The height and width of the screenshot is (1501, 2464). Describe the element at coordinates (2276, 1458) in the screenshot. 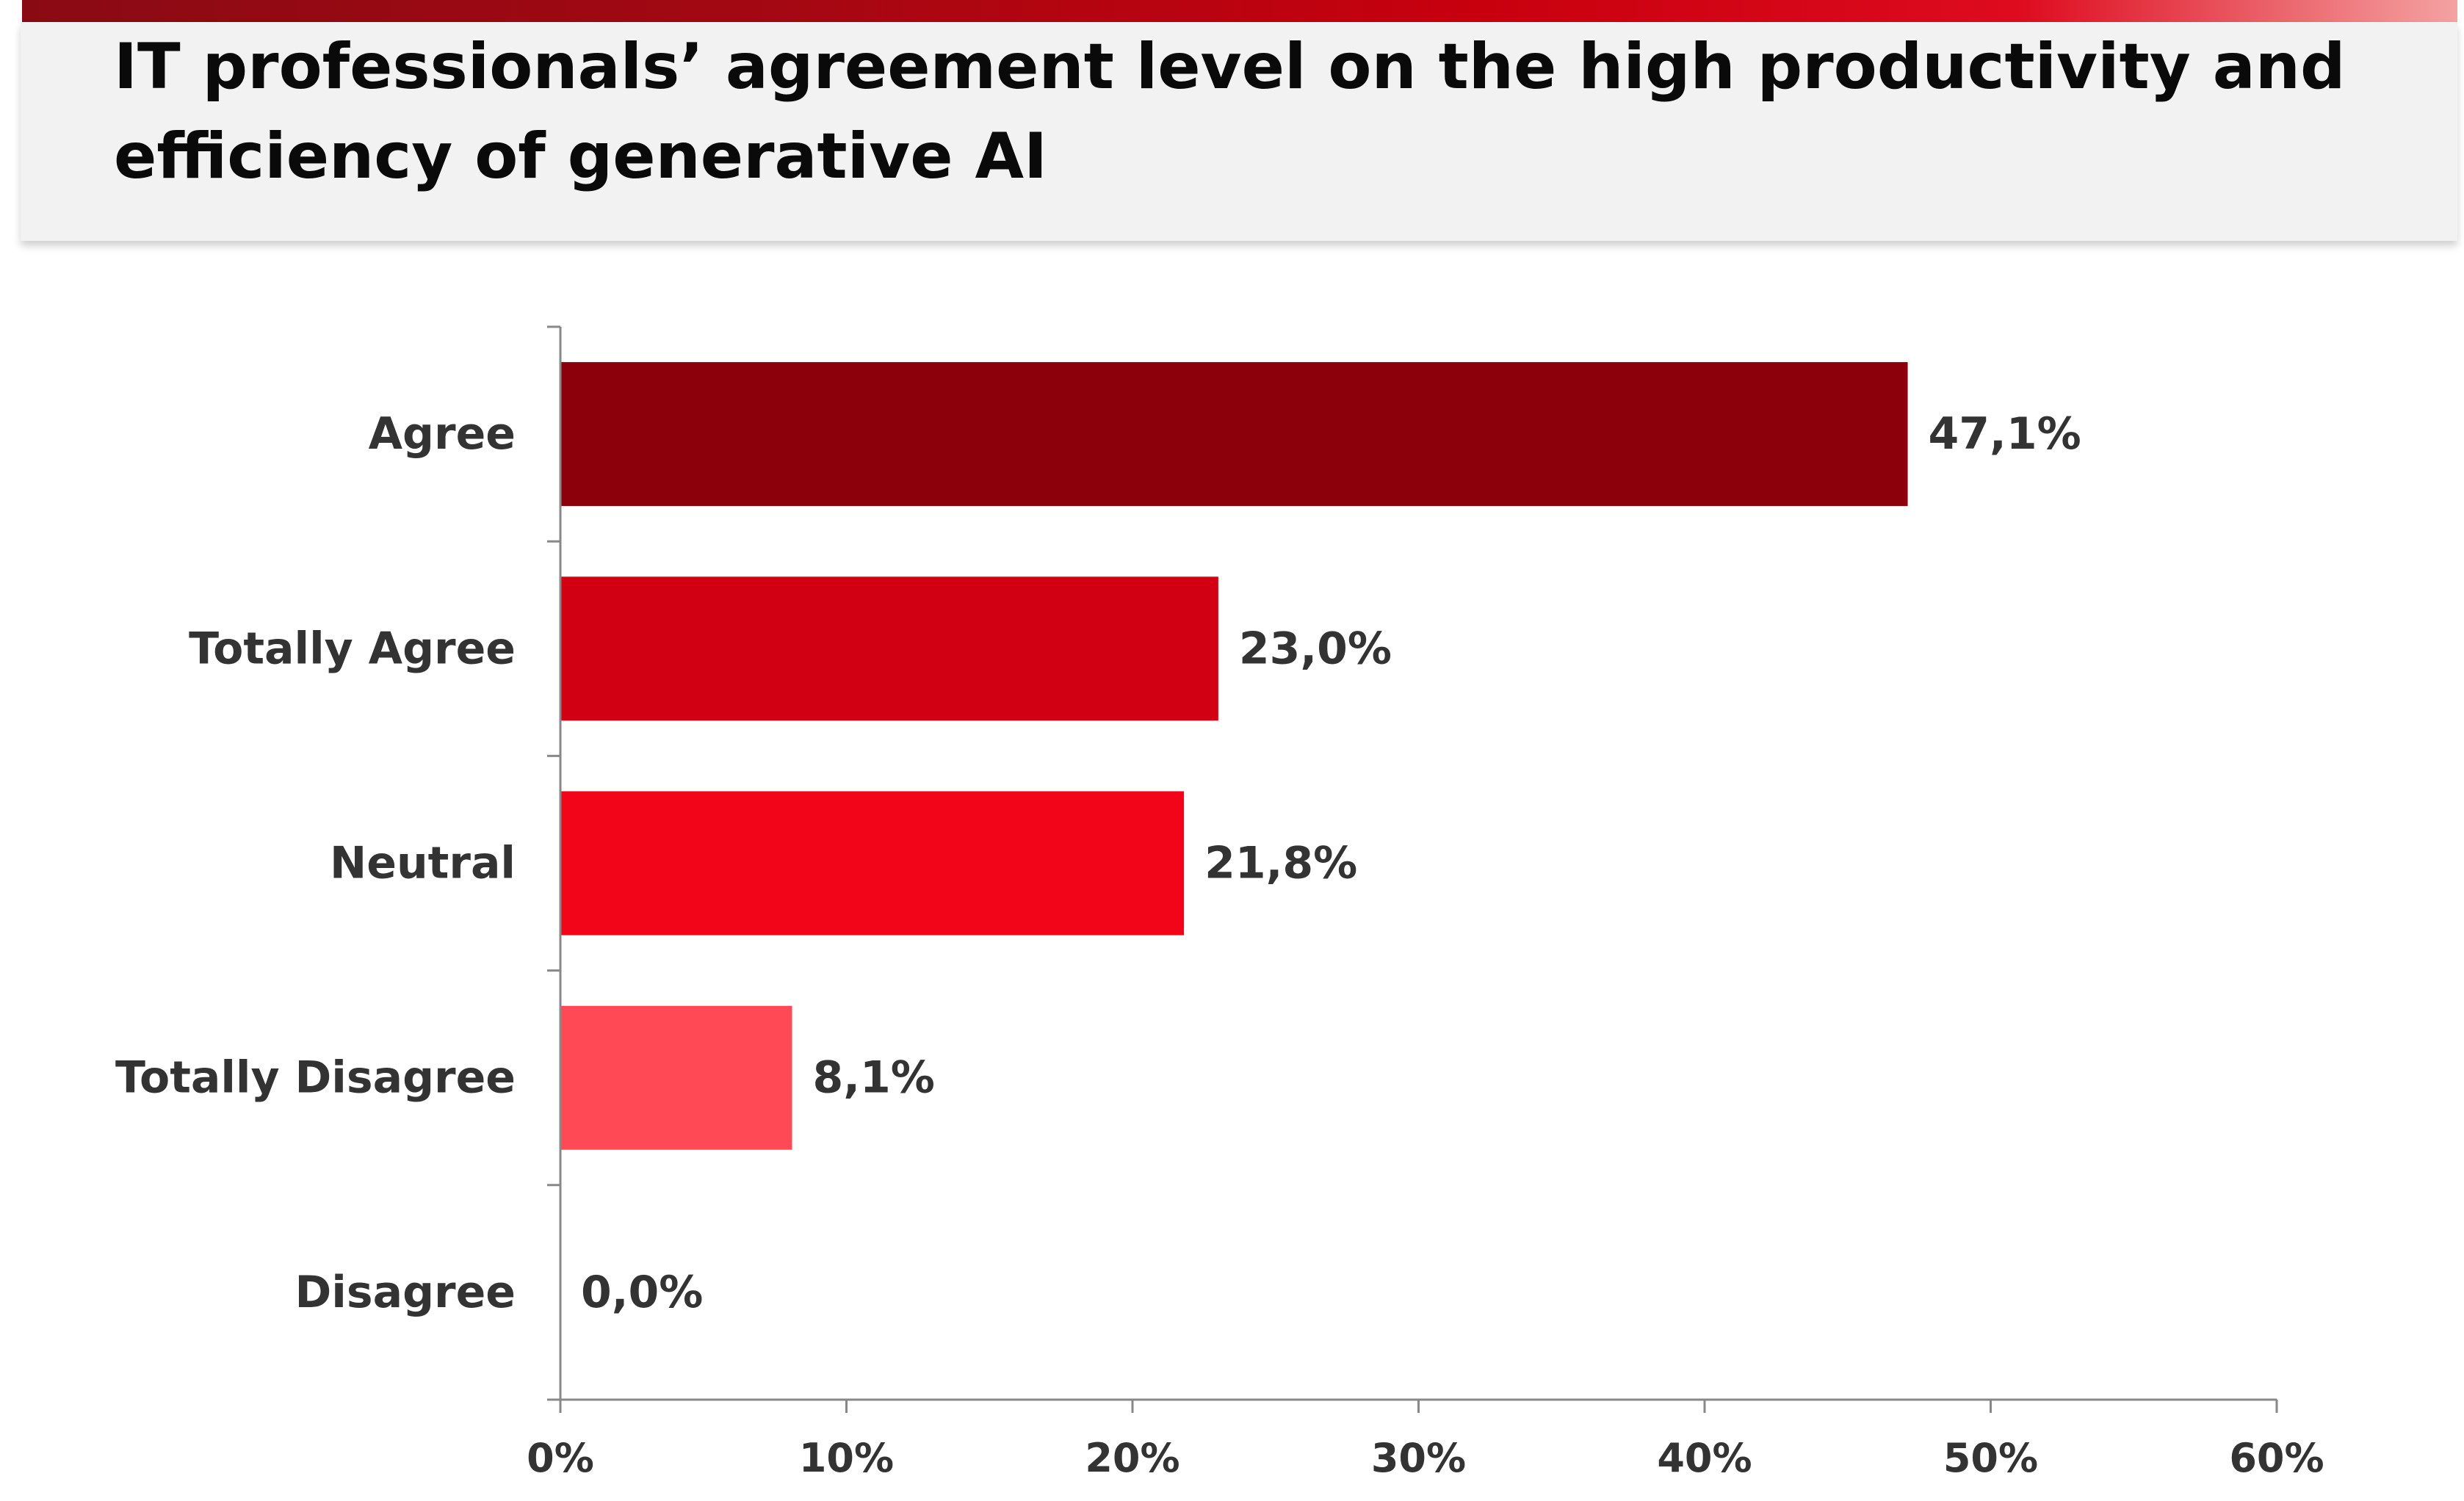

I see `x-tick-label-60: 60%` at that location.